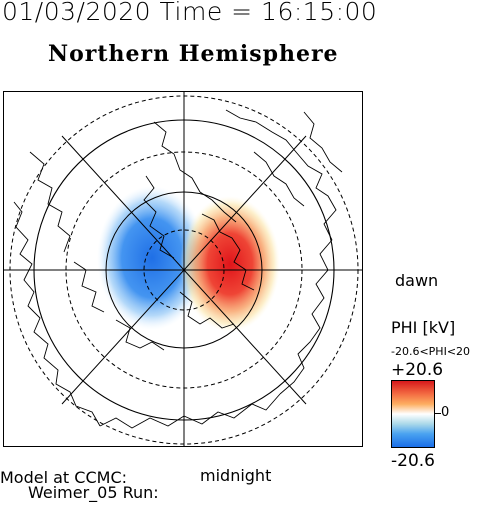 This screenshot has height=508, width=484. I want to click on colorbar-max-label: +20.6, so click(417, 370).